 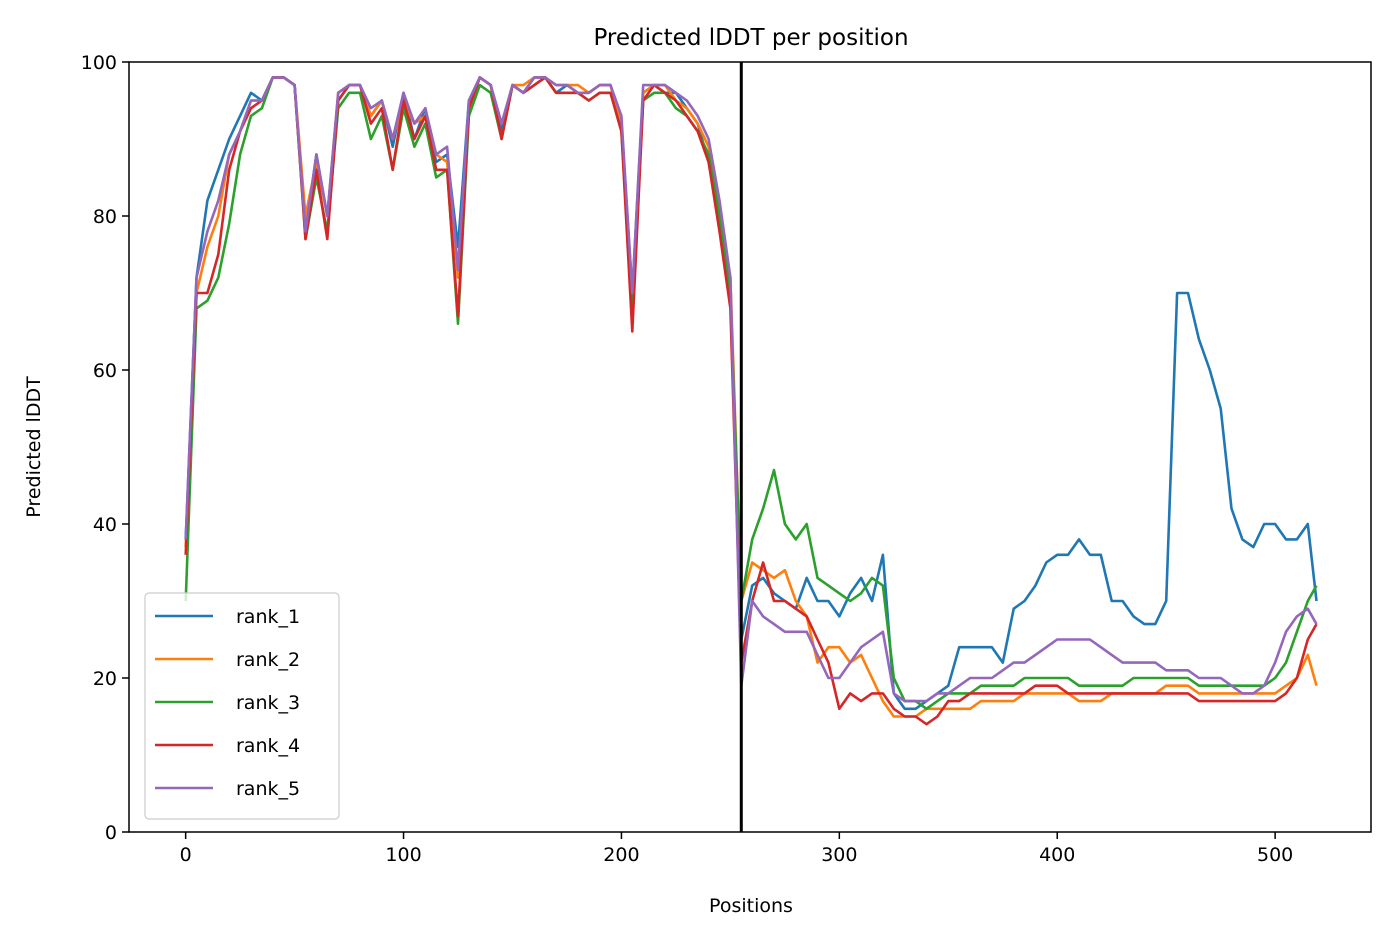 I want to click on x-tick-label: 500, so click(x=1275, y=855).